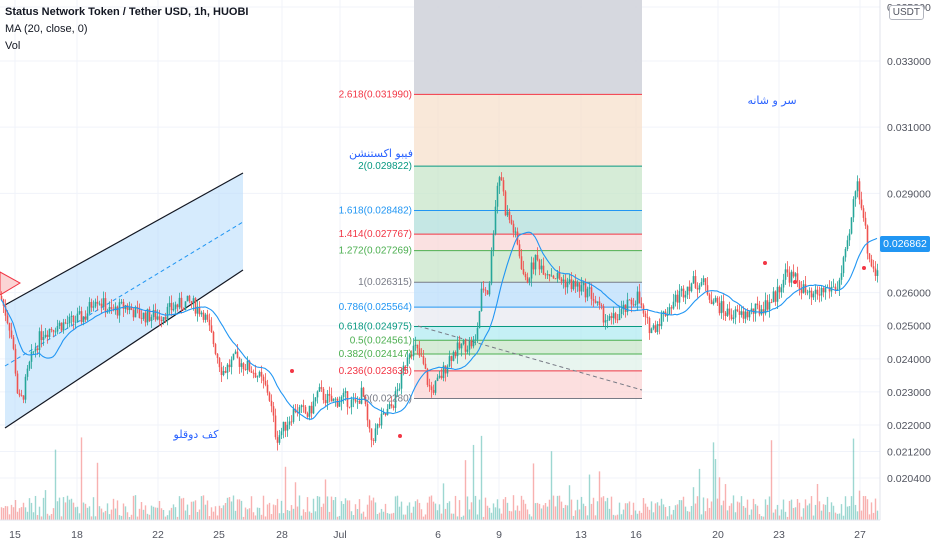  What do you see at coordinates (46, 29) in the screenshot?
I see `ma-indicator-label: MA (20, close, 0)` at bounding box center [46, 29].